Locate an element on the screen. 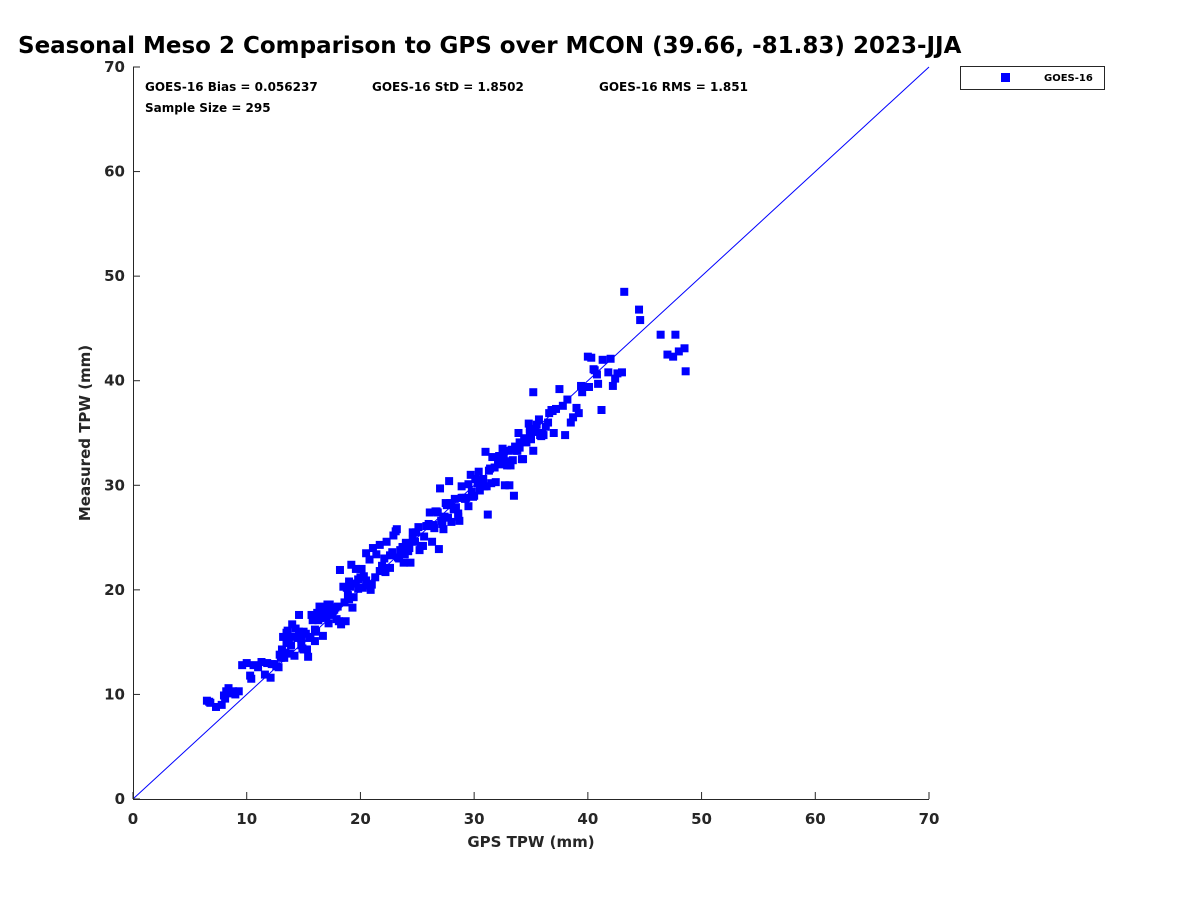  x-tick-label: 0 is located at coordinates (133, 819).